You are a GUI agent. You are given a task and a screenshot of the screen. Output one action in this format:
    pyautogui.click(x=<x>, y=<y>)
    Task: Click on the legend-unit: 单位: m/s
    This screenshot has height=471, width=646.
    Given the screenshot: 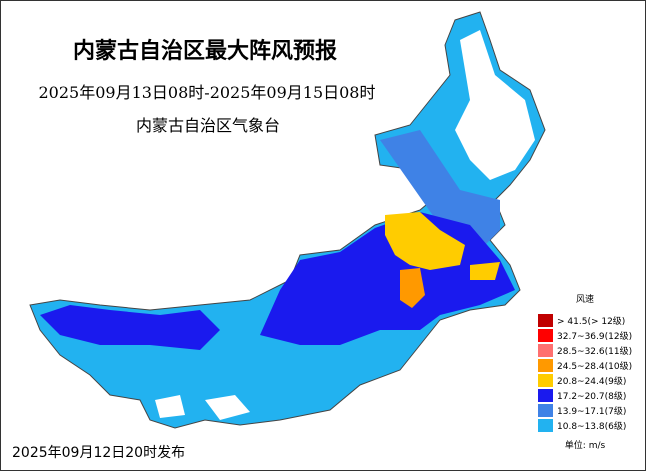 What is the action you would take?
    pyautogui.click(x=585, y=445)
    